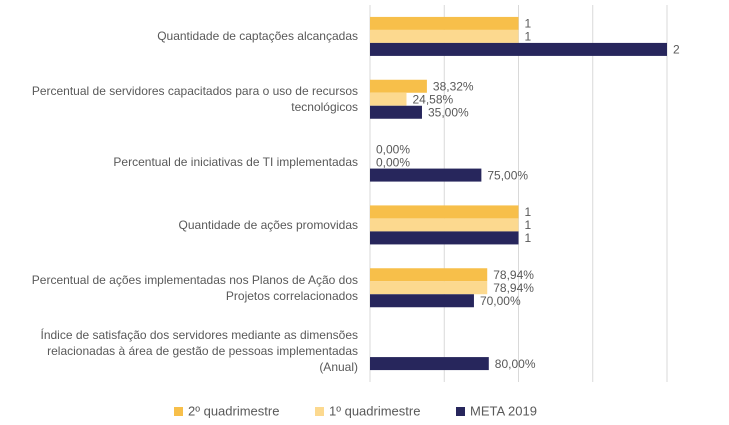 This screenshot has height=425, width=729. I want to click on data-label: 70,00%, so click(500, 301).